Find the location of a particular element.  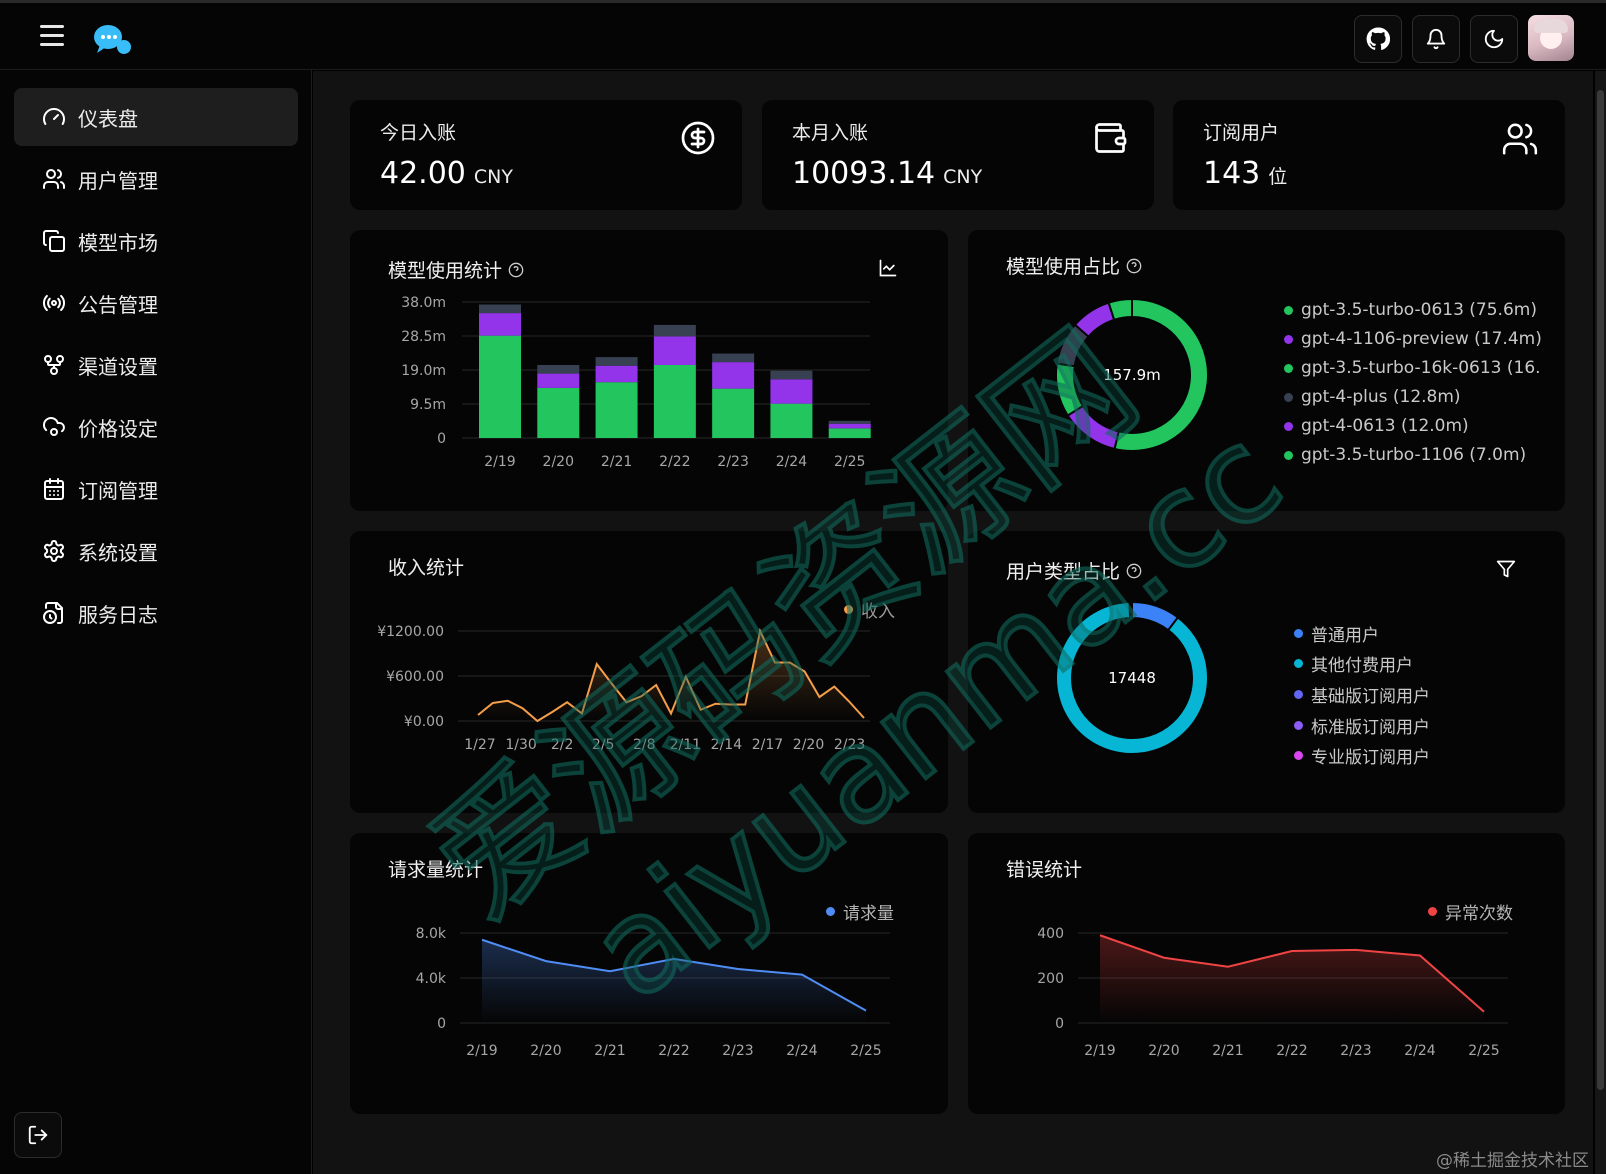

legend-item: gpt-4-1106-preview (17.4m) is located at coordinates (1413, 339).